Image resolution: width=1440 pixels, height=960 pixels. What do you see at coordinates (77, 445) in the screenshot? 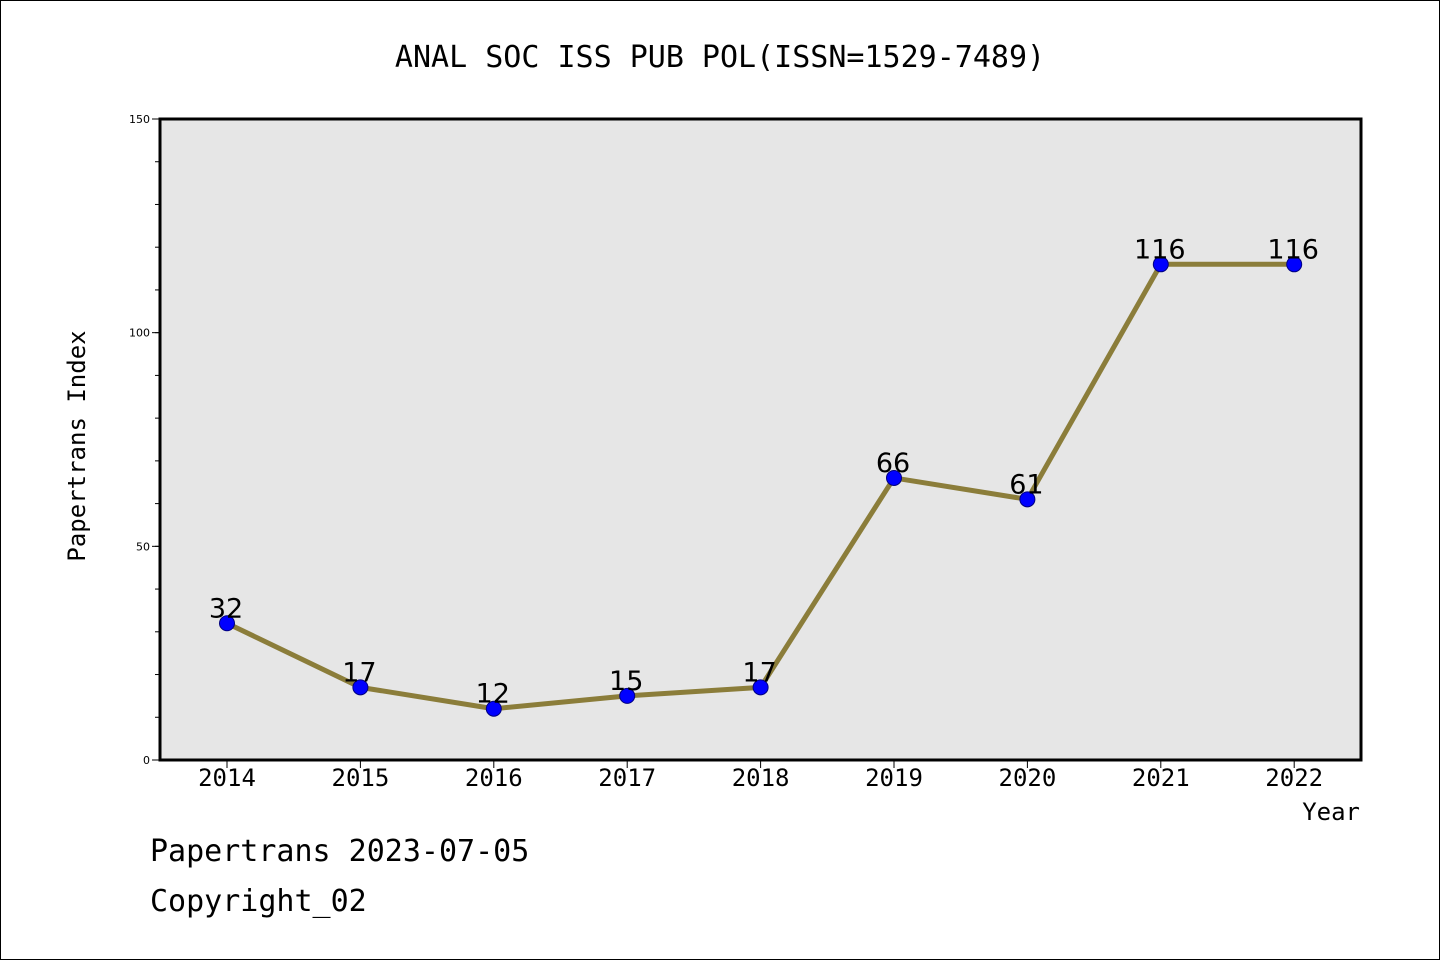
I see `y-axis-label: Papertrans Index` at bounding box center [77, 445].